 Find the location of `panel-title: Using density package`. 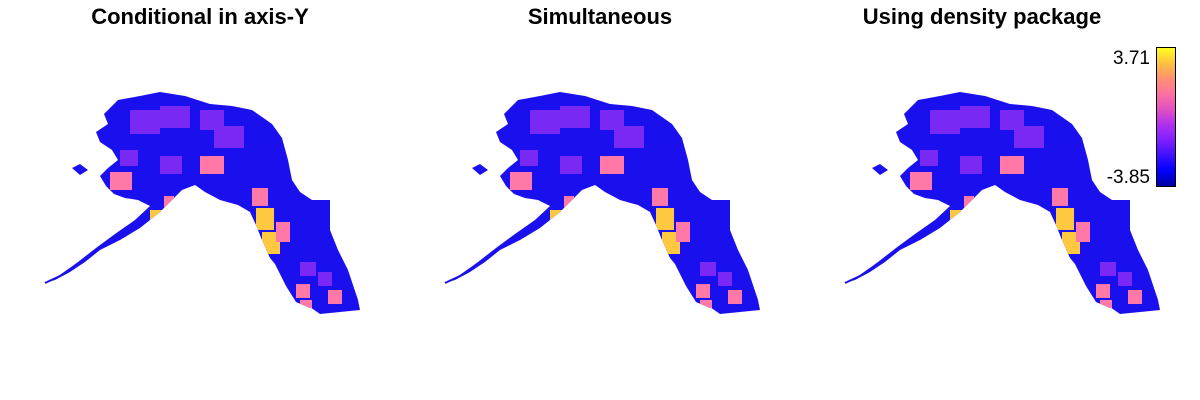

panel-title: Using density package is located at coordinates (982, 16).